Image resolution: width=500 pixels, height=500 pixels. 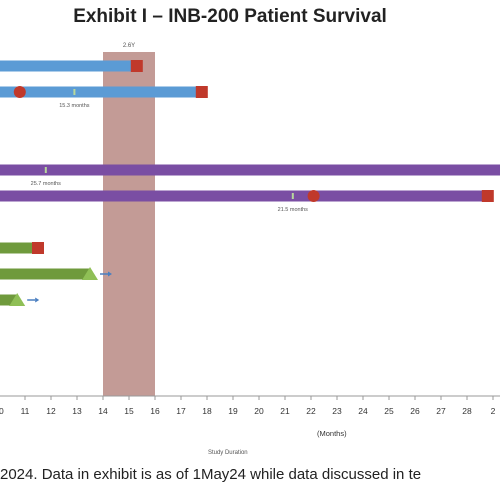 What do you see at coordinates (46, 184) in the screenshot?
I see `bar-label: 25.7 months` at bounding box center [46, 184].